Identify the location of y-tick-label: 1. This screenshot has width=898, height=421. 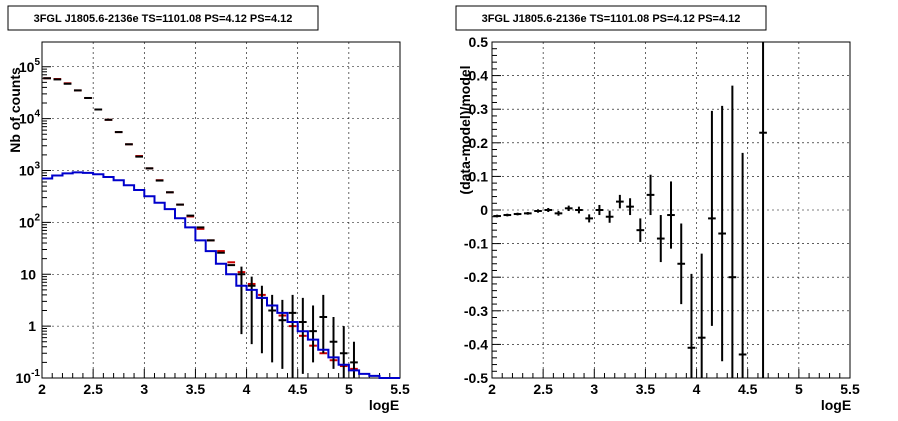
(32, 326).